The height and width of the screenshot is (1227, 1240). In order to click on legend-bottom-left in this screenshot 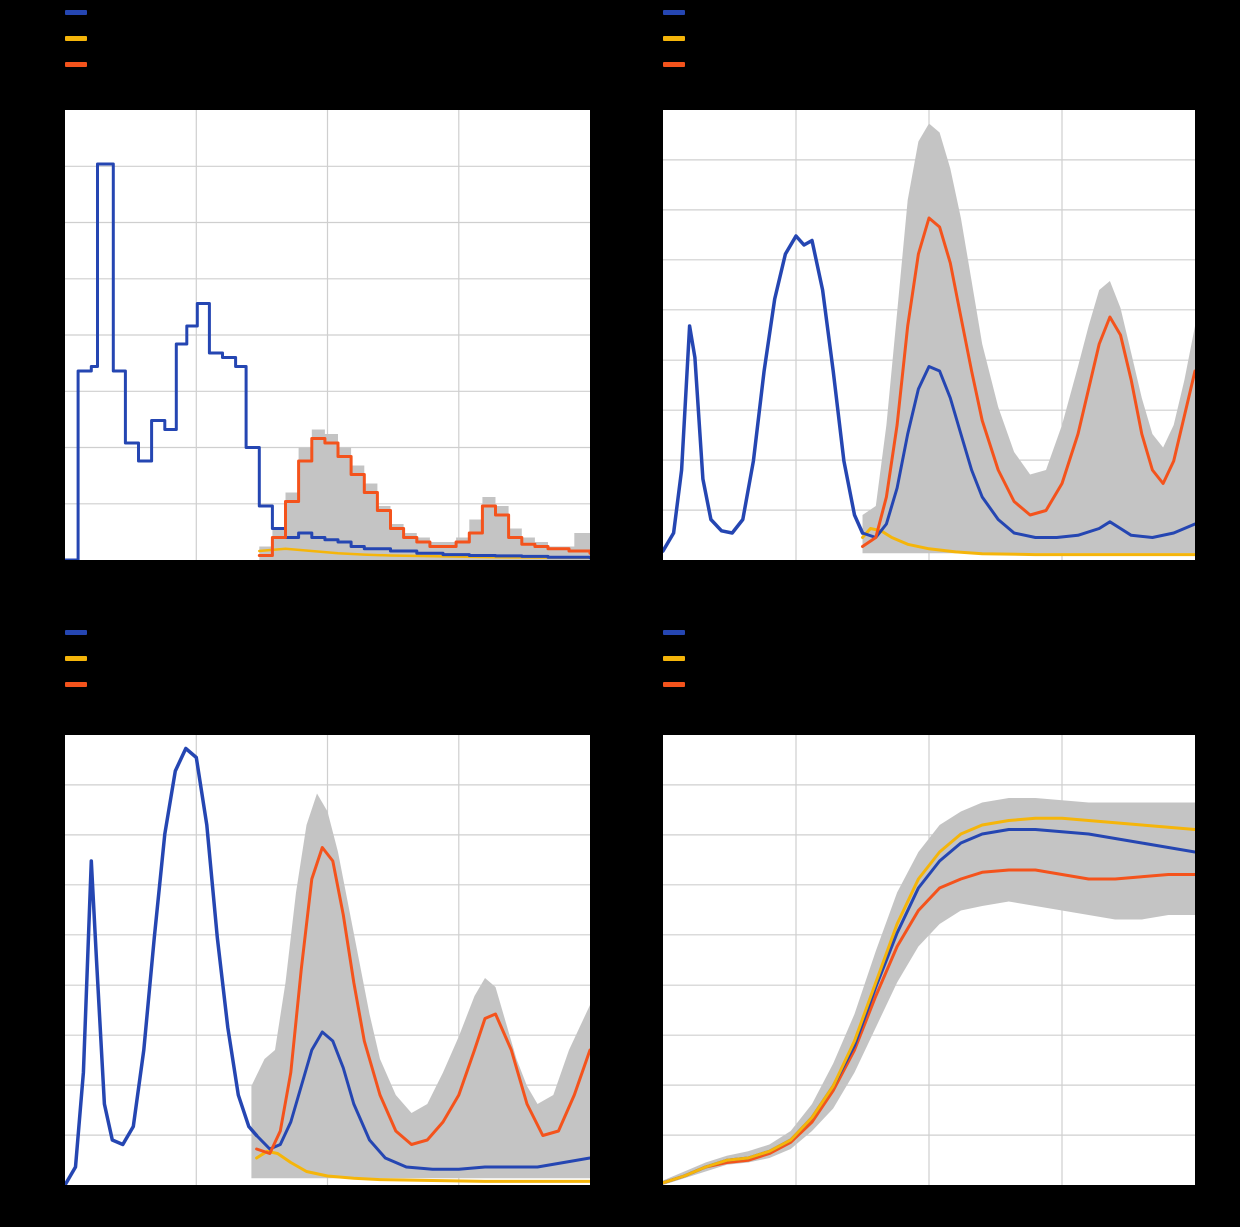, I will do `click(76, 658)`.